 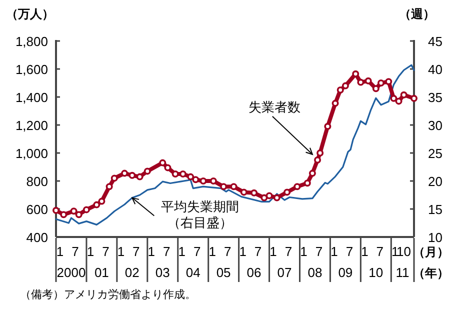 What do you see at coordinates (200, 214) in the screenshot?
I see `annotation: 平均失業期間（右目盛）` at bounding box center [200, 214].